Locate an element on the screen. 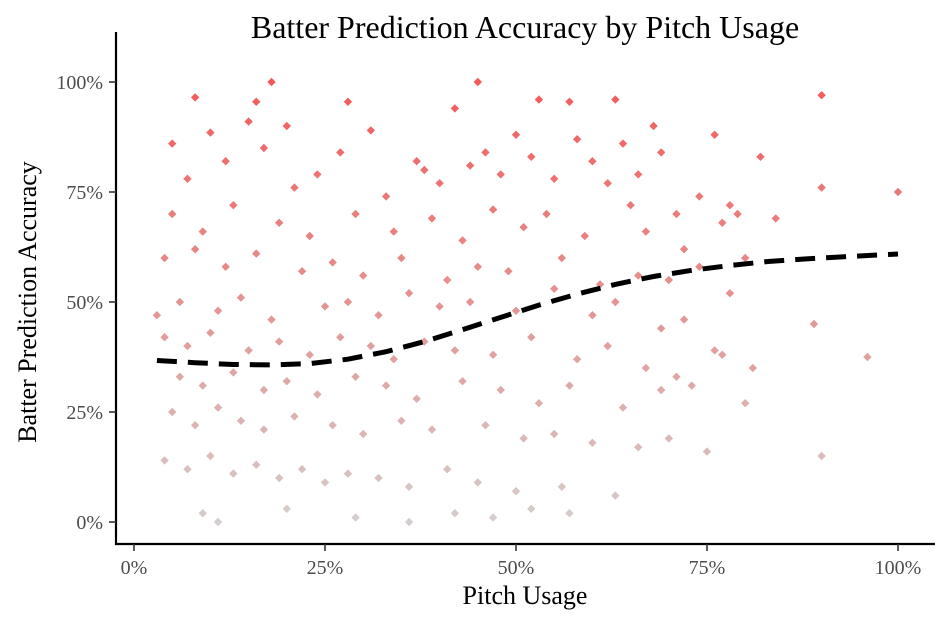  y-axis-ticks: 0% 25% 50% 75% 100% is located at coordinates (86, 303).